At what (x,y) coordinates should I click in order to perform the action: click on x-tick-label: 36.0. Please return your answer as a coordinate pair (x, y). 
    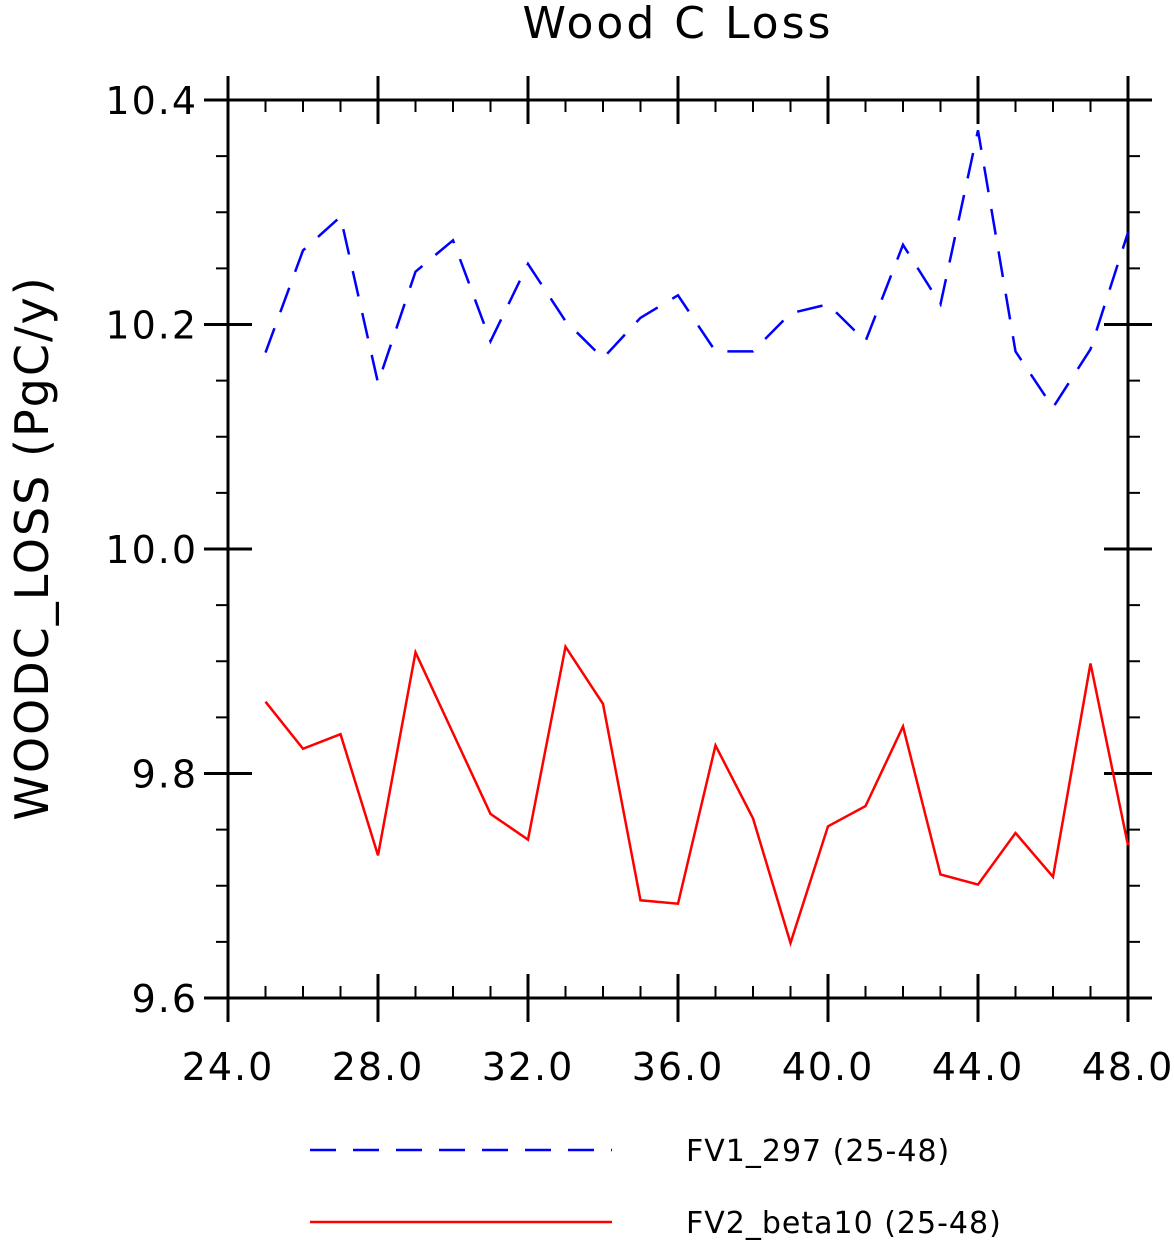
    Looking at the image, I should click on (678, 1067).